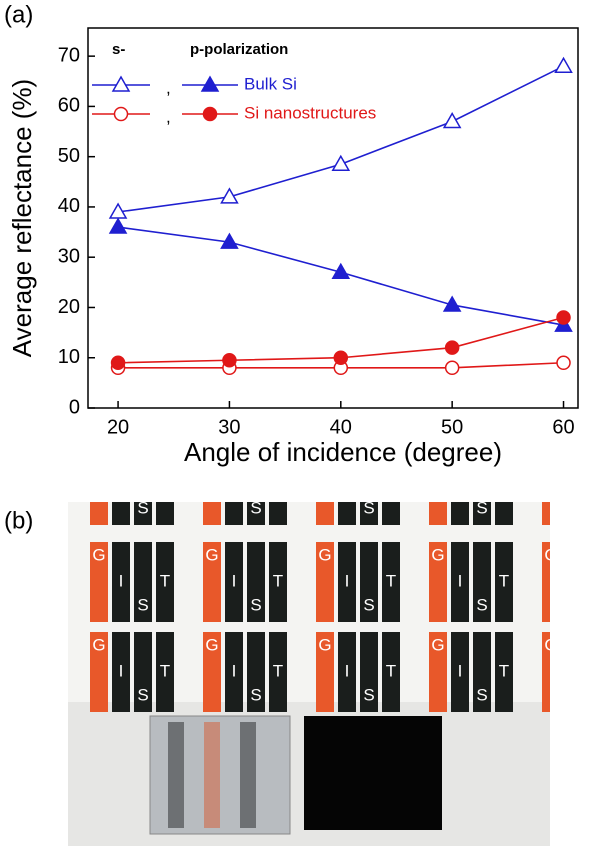 This screenshot has width=600, height=851. Describe the element at coordinates (210, 83) in the screenshot. I see `legend-marker` at that location.